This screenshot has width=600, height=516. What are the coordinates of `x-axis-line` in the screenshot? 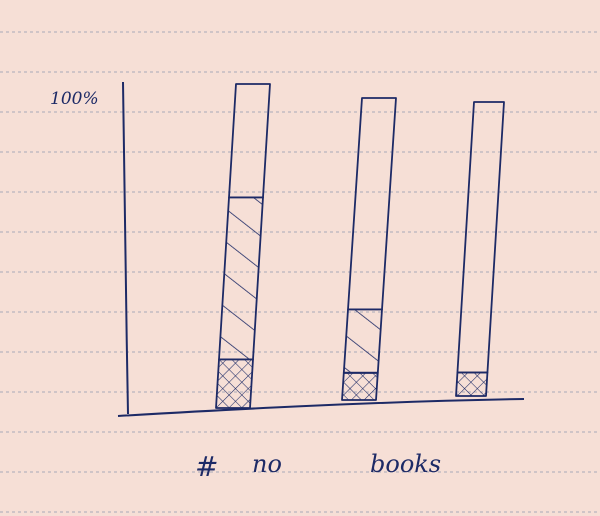 It's located at (321, 407).